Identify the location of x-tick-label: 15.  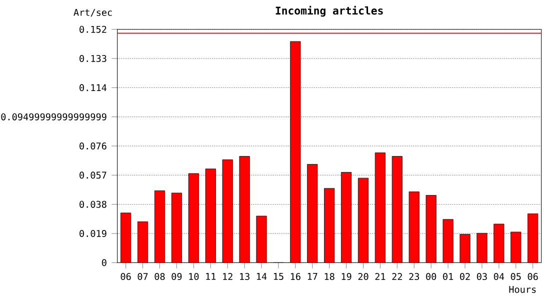
(279, 276).